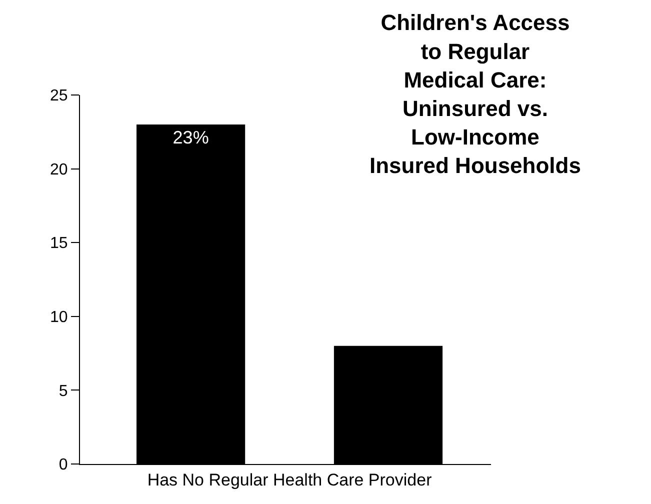 The width and height of the screenshot is (651, 504). What do you see at coordinates (63, 465) in the screenshot?
I see `y-tick-label: 0` at bounding box center [63, 465].